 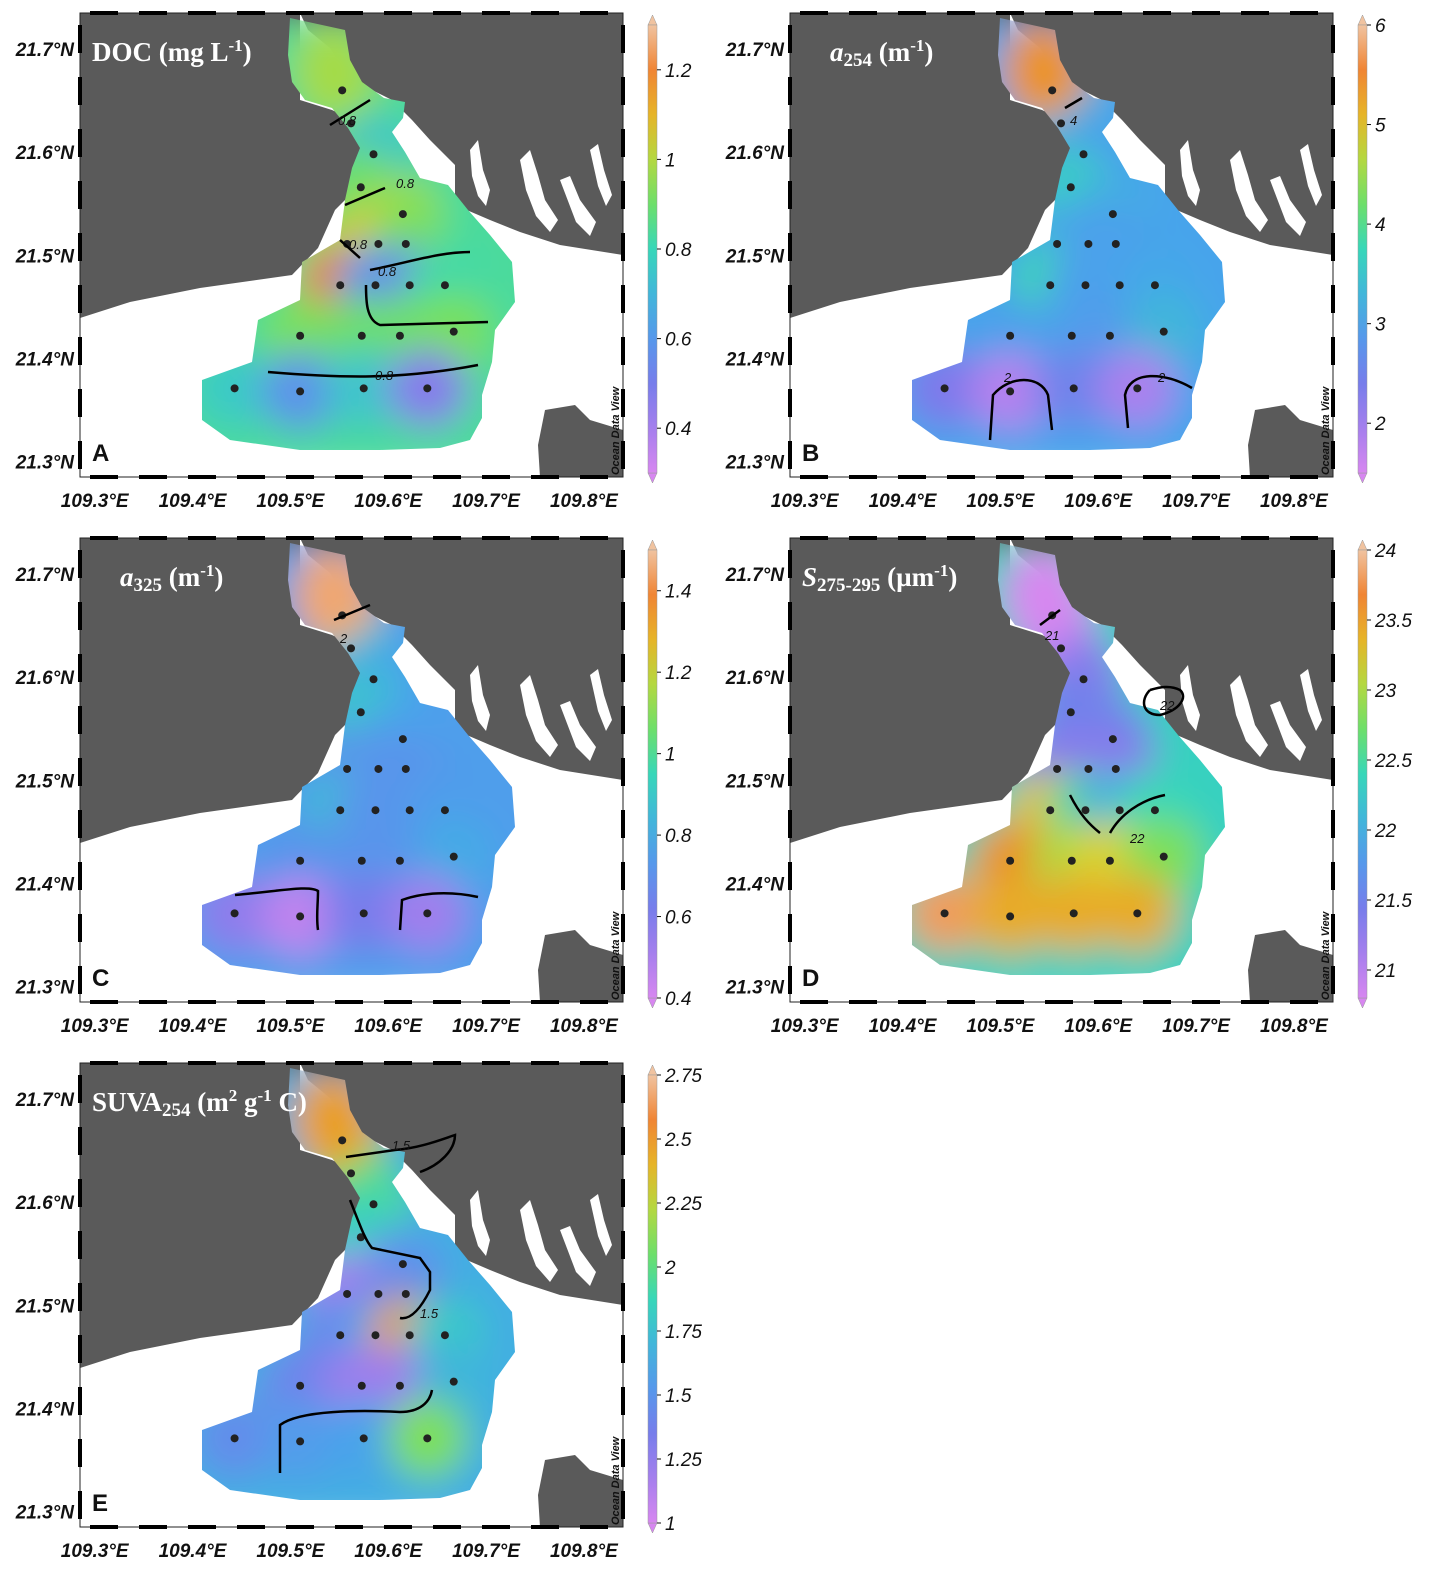 I want to click on colorbar-tick-label: 1.2, so click(x=678, y=71).